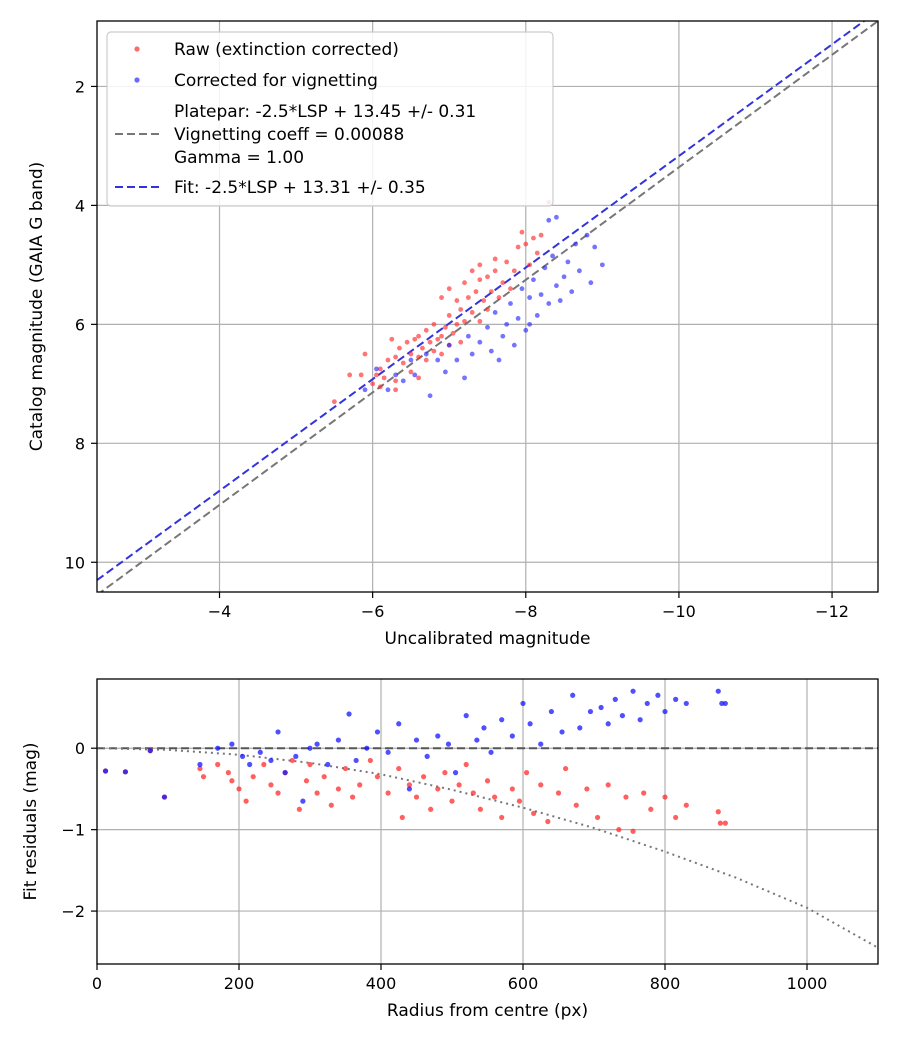  I want to click on x-tick-label: 400, so click(381, 983).